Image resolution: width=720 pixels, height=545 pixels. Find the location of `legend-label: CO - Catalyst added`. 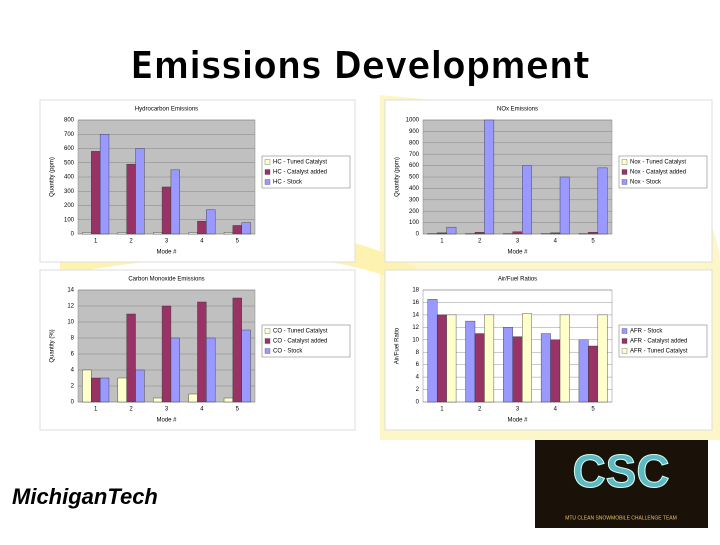

legend-label: CO - Catalyst added is located at coordinates (300, 342).